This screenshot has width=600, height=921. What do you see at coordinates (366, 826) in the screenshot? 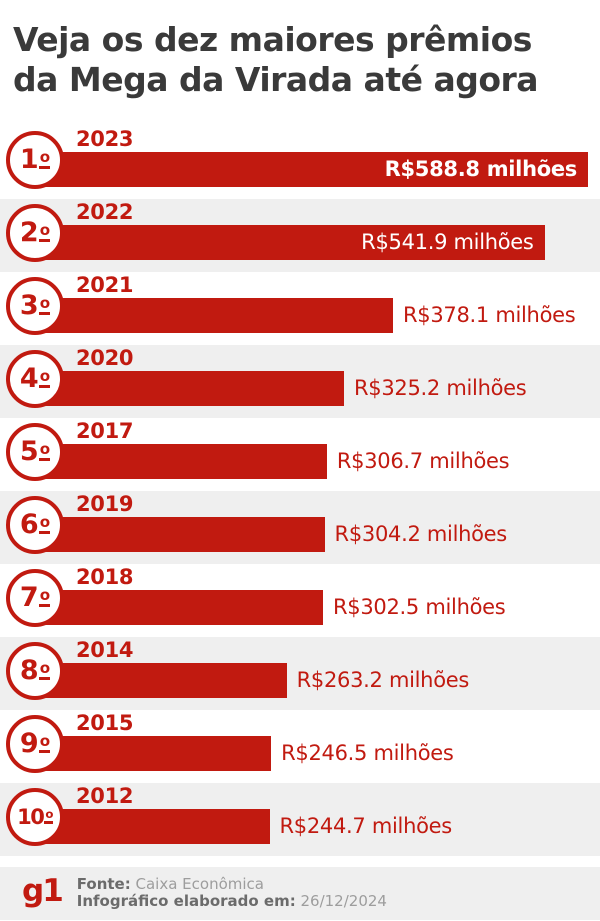
I see `prize-value-label: R$244.7 milhões` at bounding box center [366, 826].